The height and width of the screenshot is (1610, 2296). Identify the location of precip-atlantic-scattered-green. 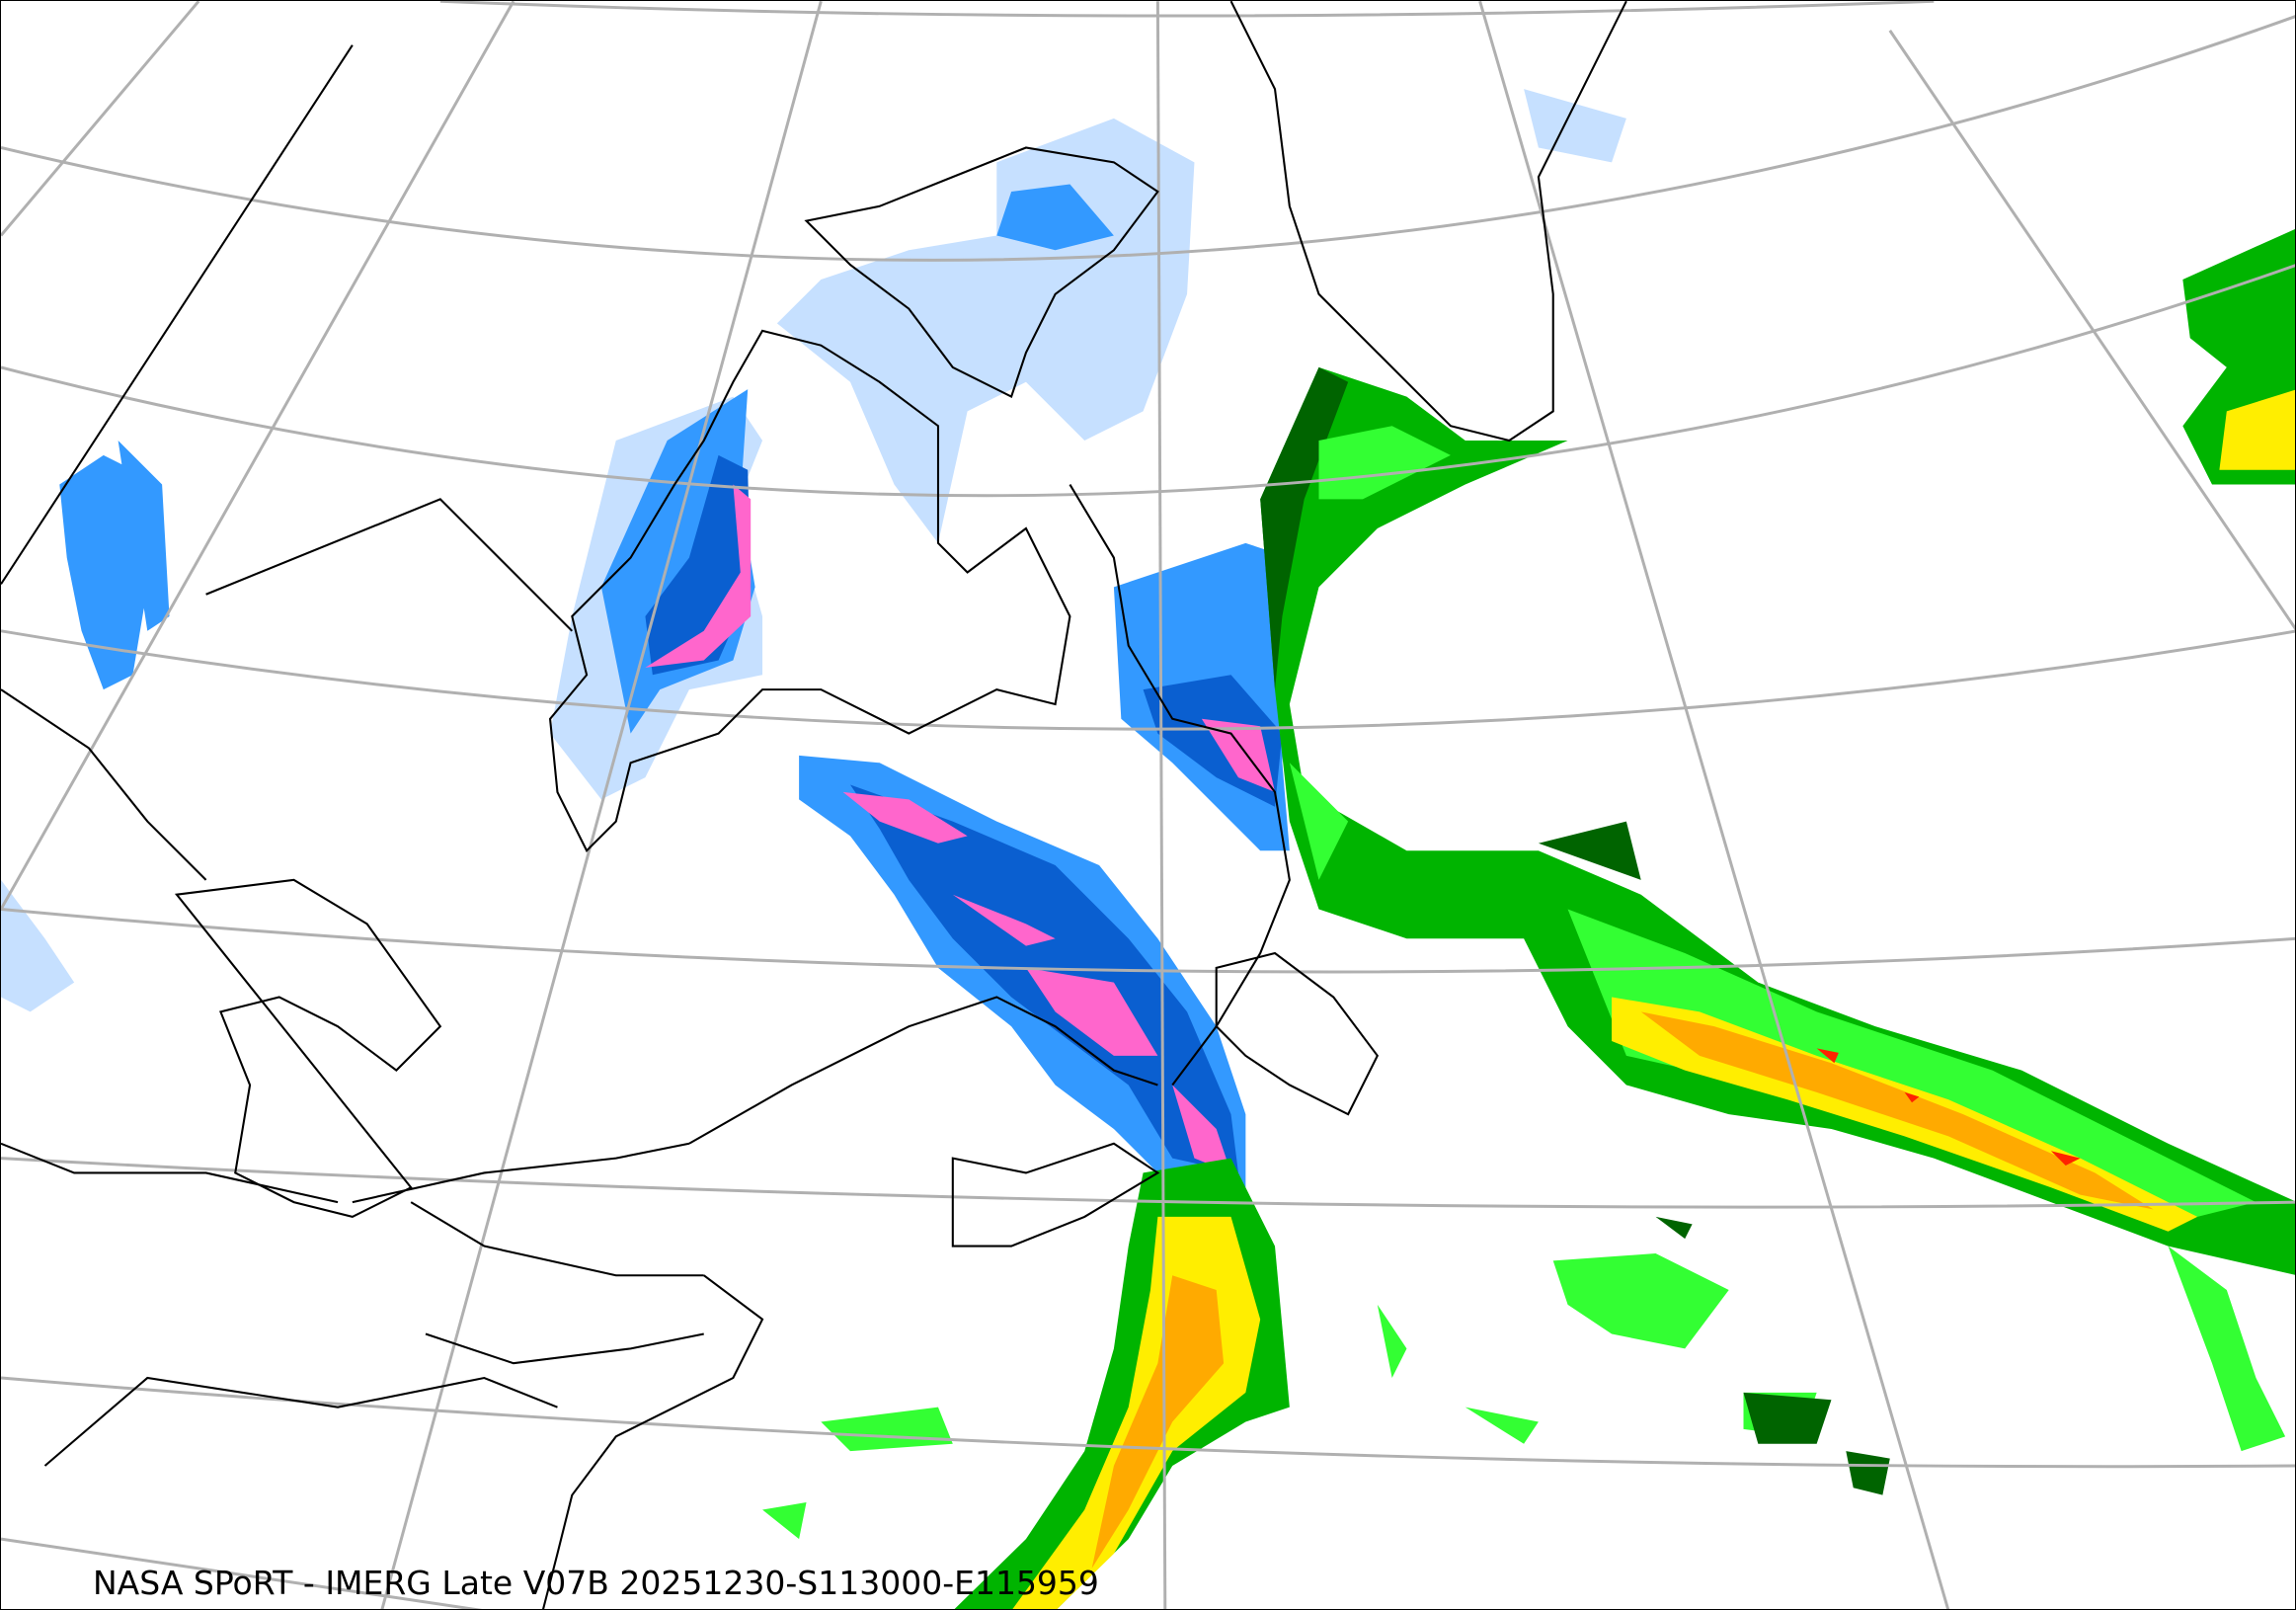
(1524, 1393).